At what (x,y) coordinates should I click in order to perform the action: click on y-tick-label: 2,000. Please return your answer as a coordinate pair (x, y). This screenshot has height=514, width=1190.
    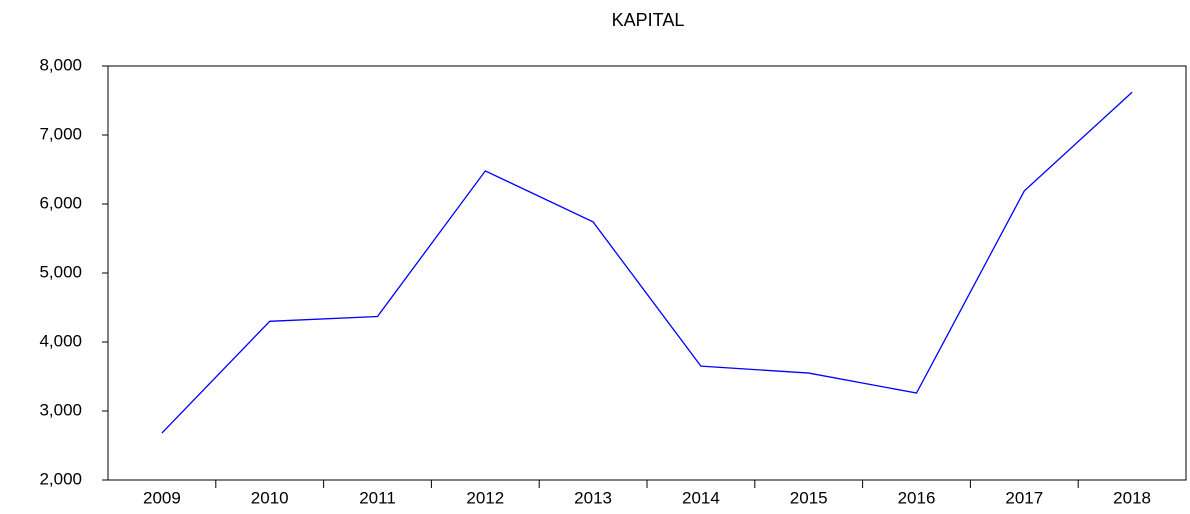
    Looking at the image, I should click on (60, 478).